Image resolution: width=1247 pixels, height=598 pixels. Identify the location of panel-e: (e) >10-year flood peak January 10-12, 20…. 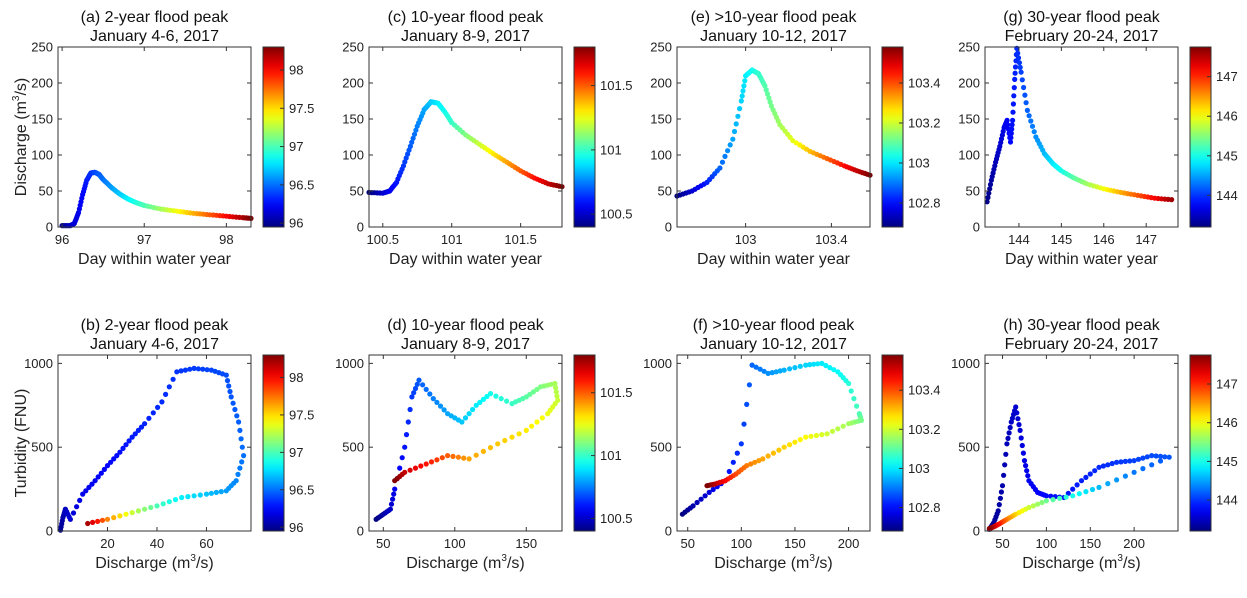
(795, 138).